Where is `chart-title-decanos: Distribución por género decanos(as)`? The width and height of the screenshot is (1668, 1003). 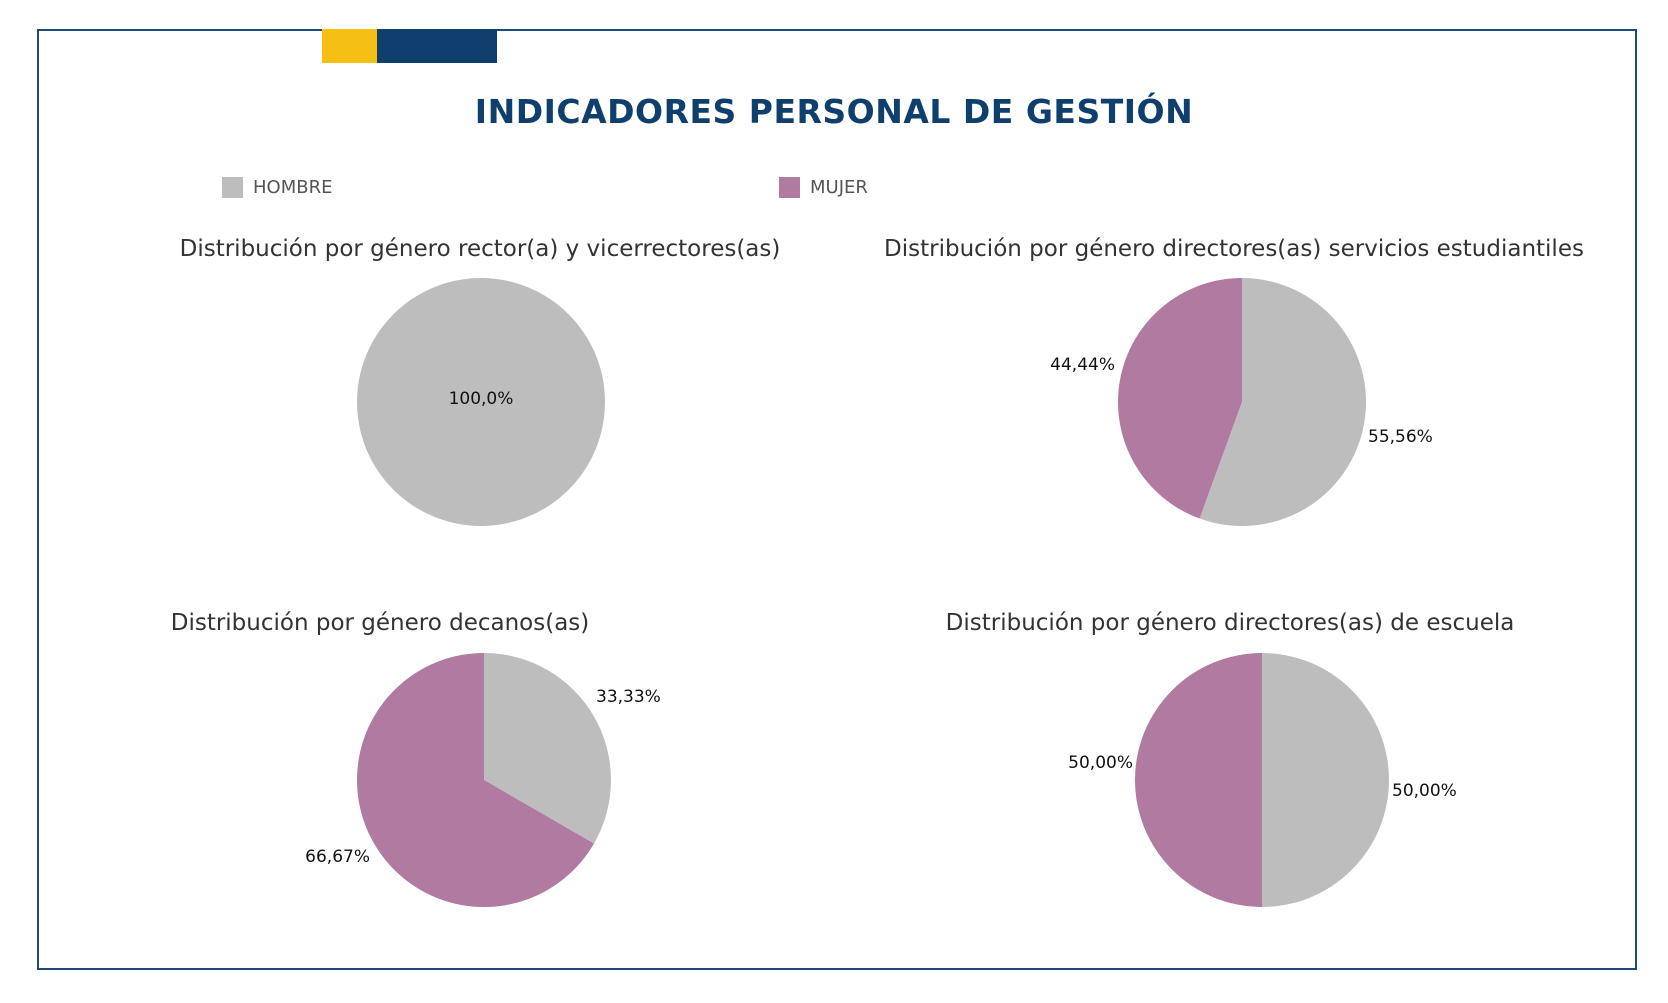
chart-title-decanos: Distribución por género decanos(as) is located at coordinates (380, 623).